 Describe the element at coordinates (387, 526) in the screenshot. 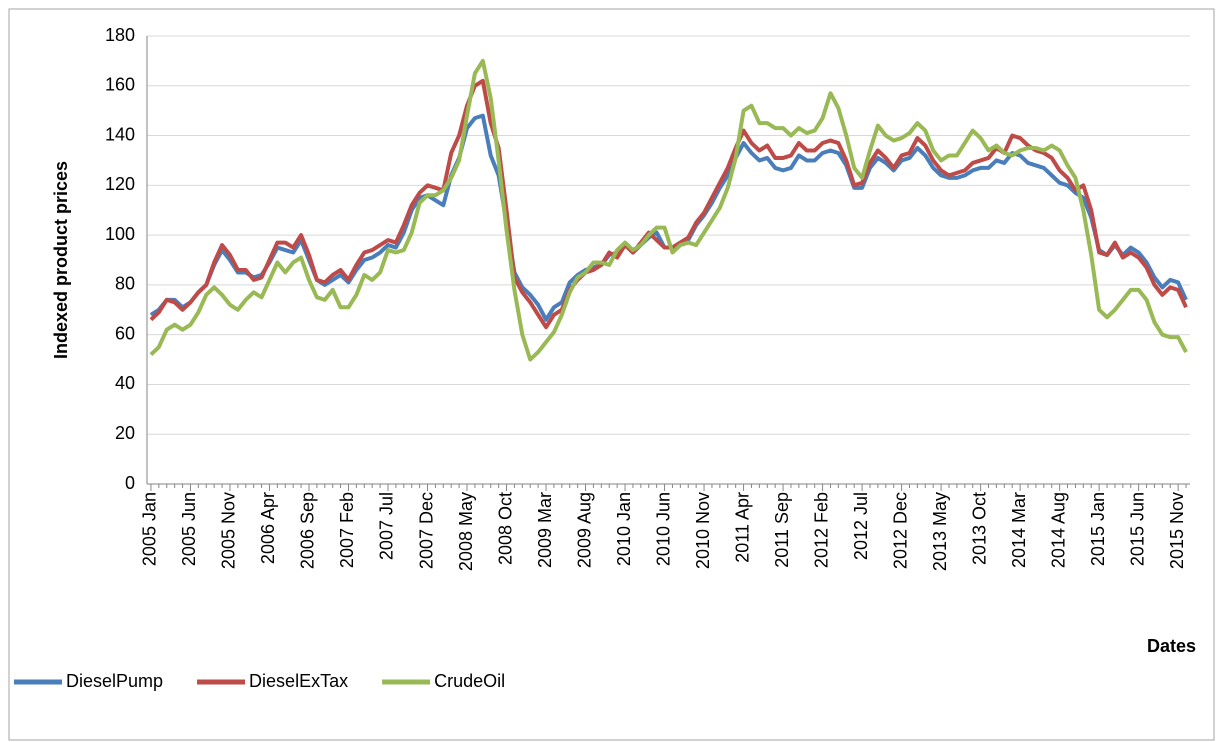

I see `x-tick-label: 2007 Jul` at that location.